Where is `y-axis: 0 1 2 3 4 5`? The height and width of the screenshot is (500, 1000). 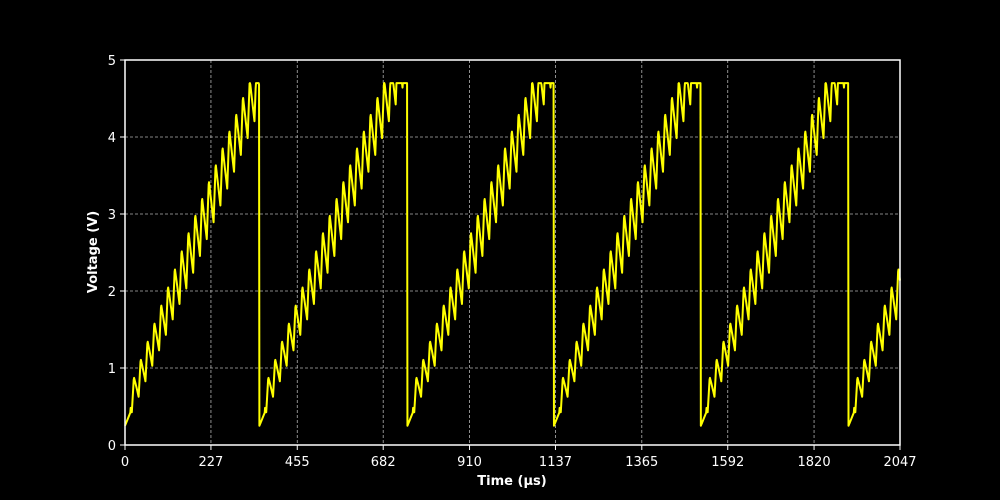
y-axis: 0 1 2 3 4 5 is located at coordinates (116, 254).